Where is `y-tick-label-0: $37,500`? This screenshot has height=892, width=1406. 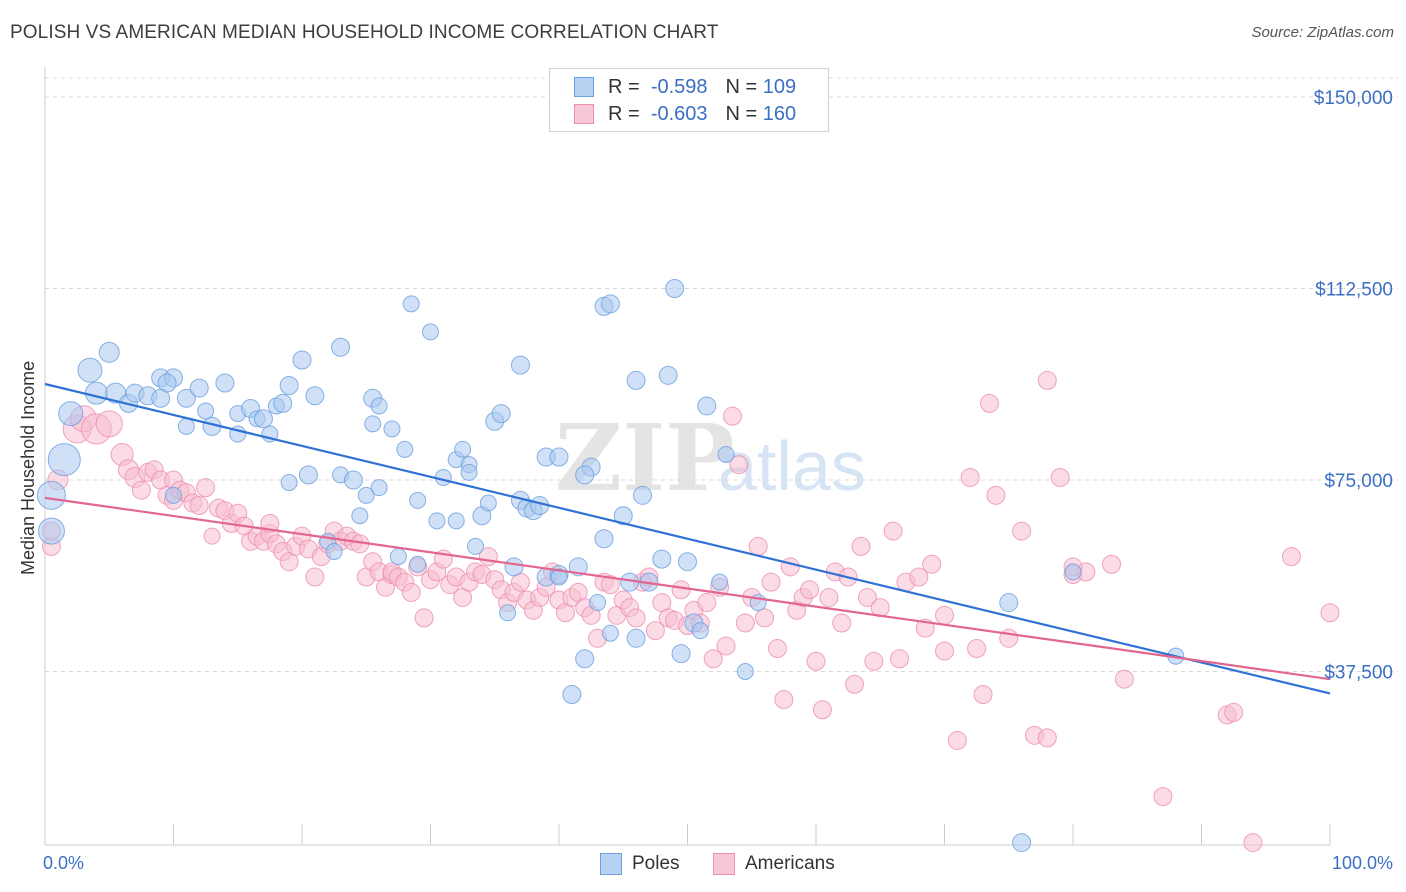
y-tick-label-0: $37,500 is located at coordinates (1358, 673).